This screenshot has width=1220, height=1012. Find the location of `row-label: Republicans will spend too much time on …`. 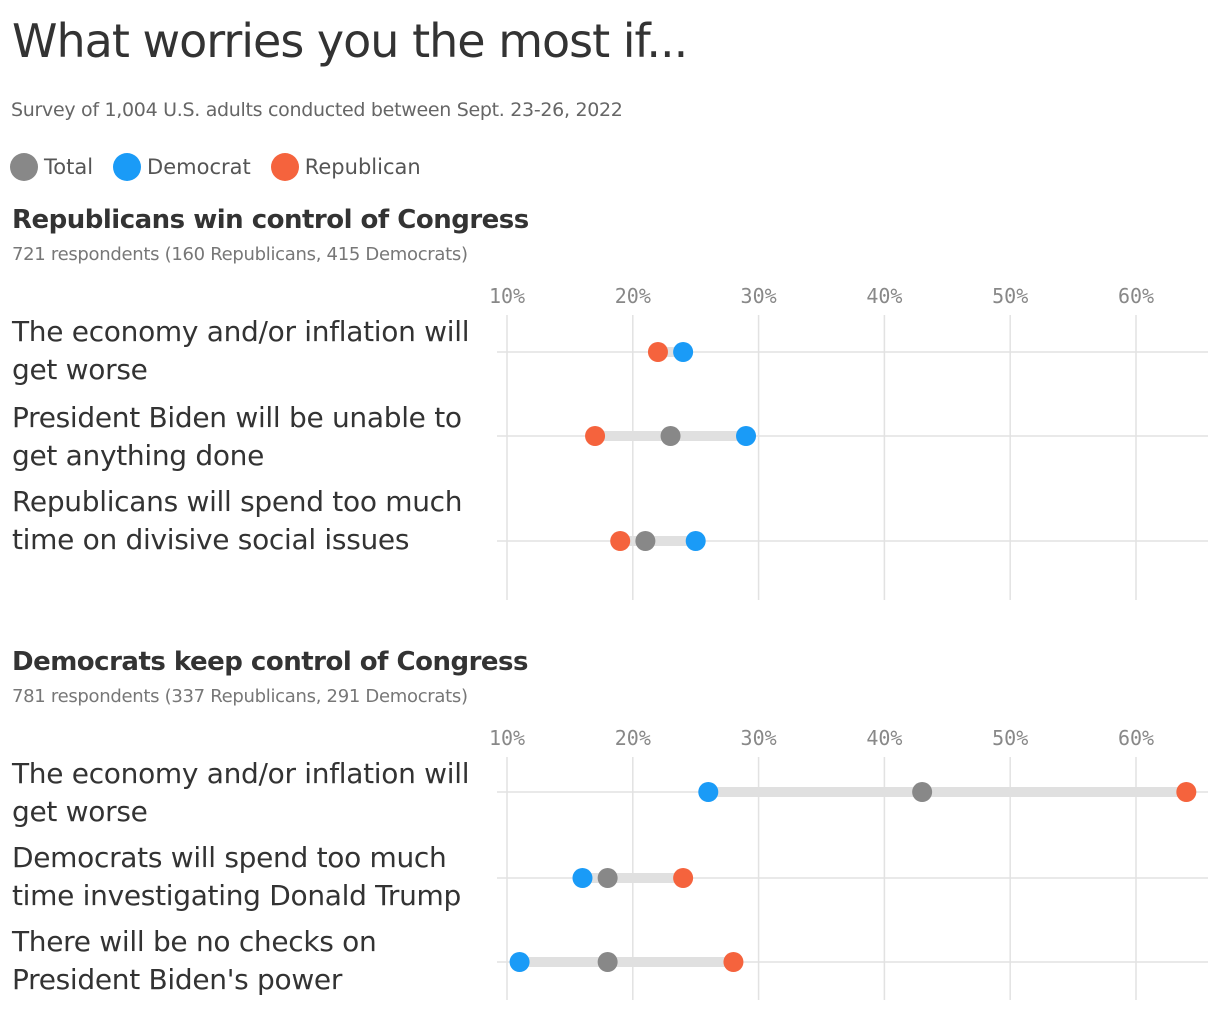

row-label: Republicans will spend too much time on … is located at coordinates (237, 520).